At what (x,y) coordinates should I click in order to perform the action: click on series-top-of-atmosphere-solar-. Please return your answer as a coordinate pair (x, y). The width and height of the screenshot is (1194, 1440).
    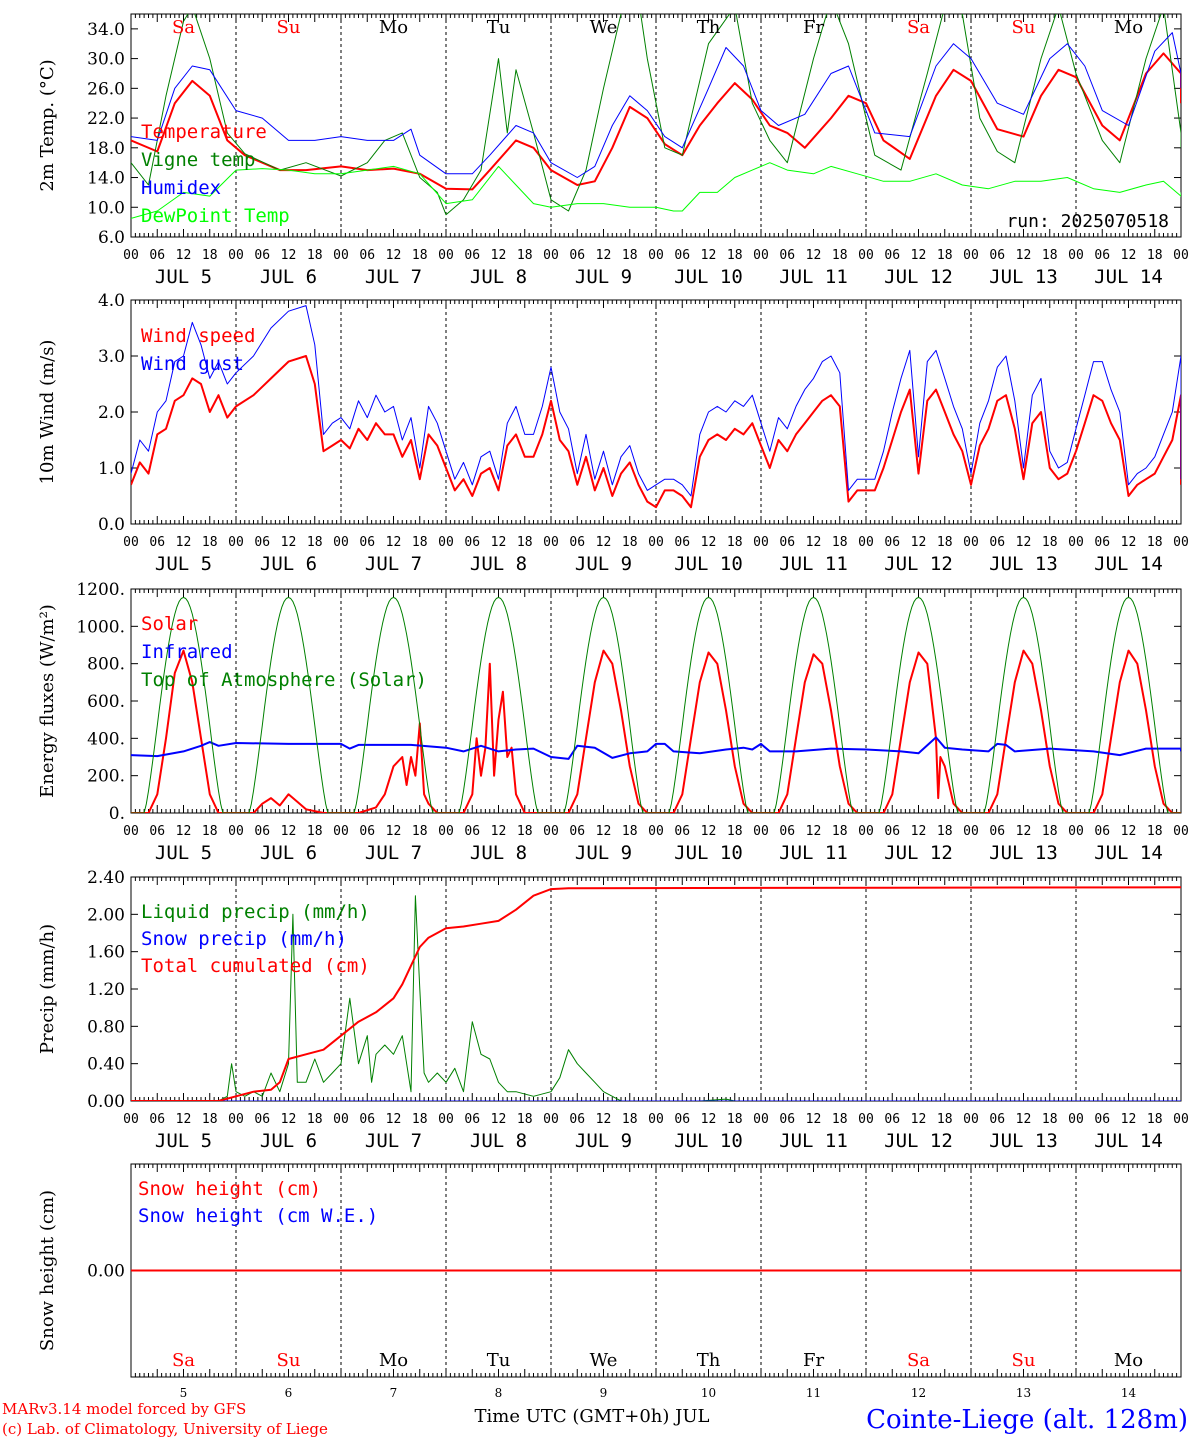
    Looking at the image, I should click on (656, 704).